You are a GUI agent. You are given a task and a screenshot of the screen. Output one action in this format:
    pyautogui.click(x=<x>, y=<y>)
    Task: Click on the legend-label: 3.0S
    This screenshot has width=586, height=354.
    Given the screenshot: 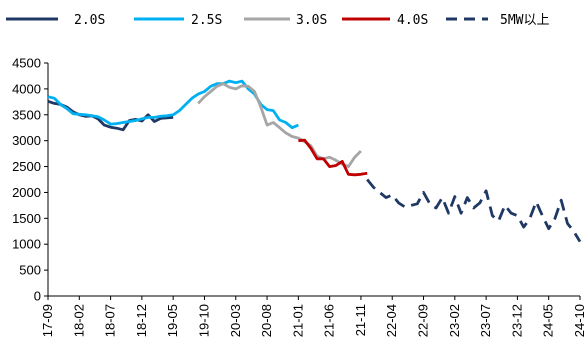 What is the action you would take?
    pyautogui.click(x=311, y=20)
    